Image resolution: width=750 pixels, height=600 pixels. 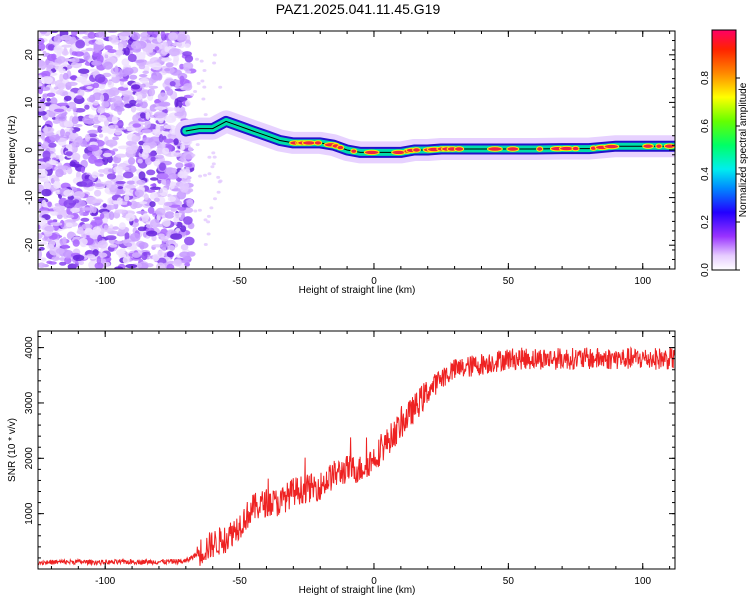 What do you see at coordinates (12, 150) in the screenshot?
I see `spectrogram-y-label: Frequency (Hz)` at bounding box center [12, 150].